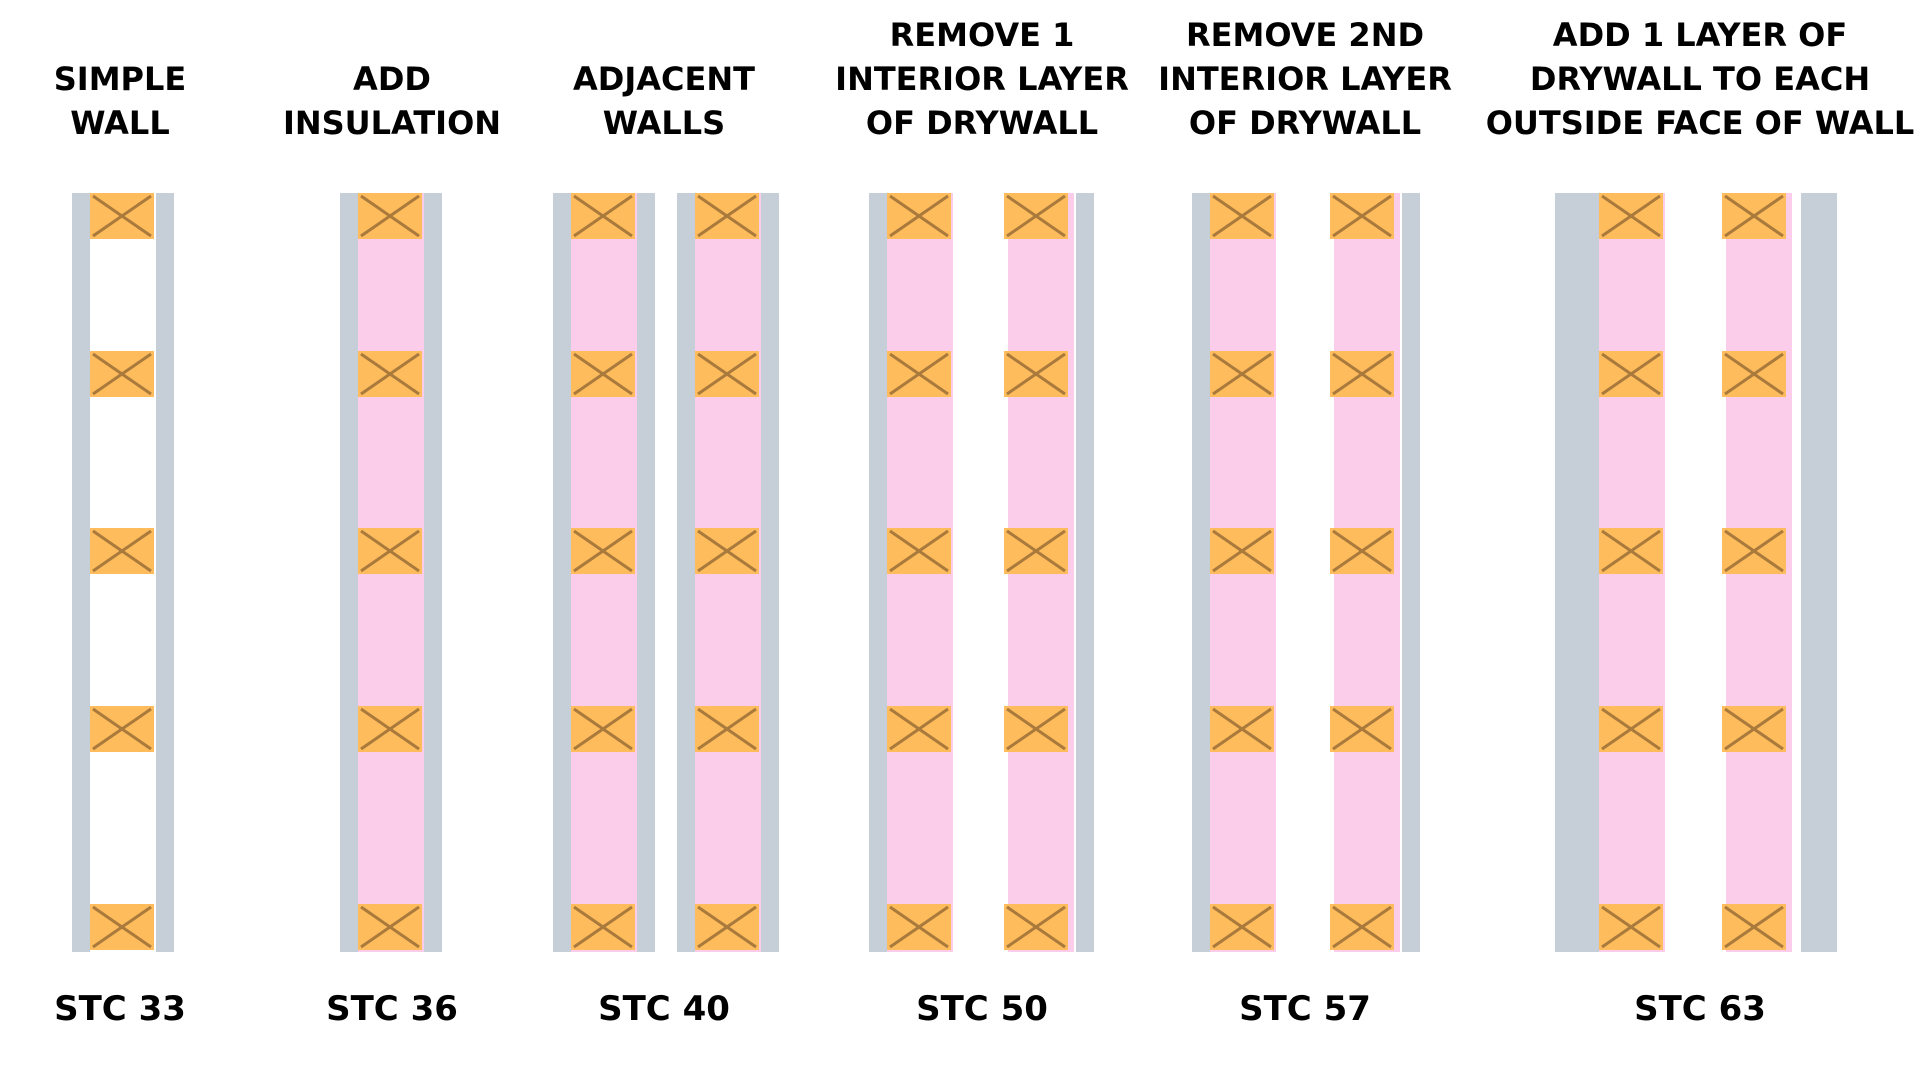 The height and width of the screenshot is (1080, 1920). I want to click on wall-title-line: INSULATION, so click(392, 123).